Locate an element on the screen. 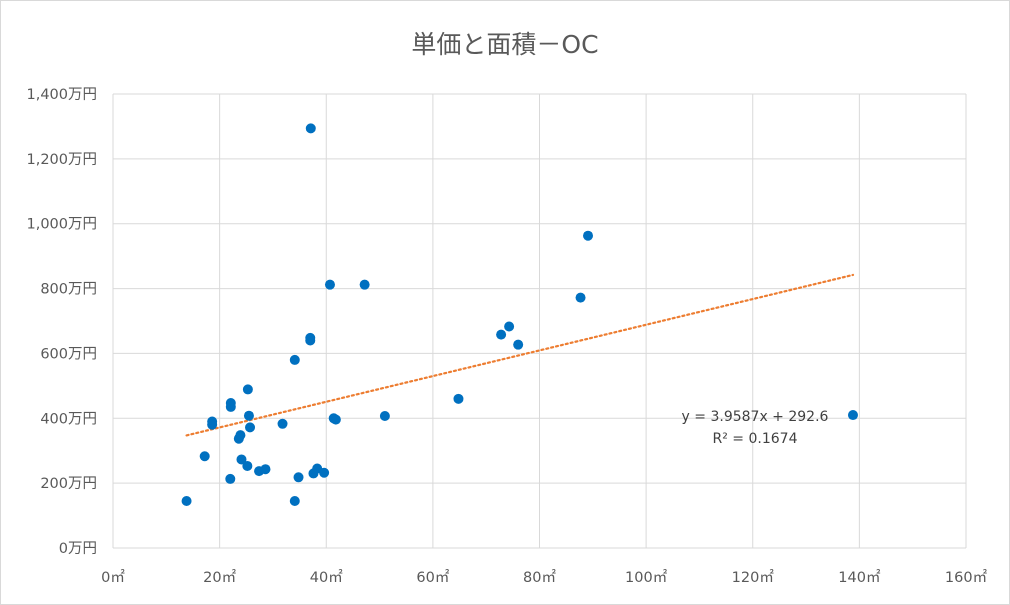  trendline-r2-label: R² = 0.1674 is located at coordinates (755, 439).